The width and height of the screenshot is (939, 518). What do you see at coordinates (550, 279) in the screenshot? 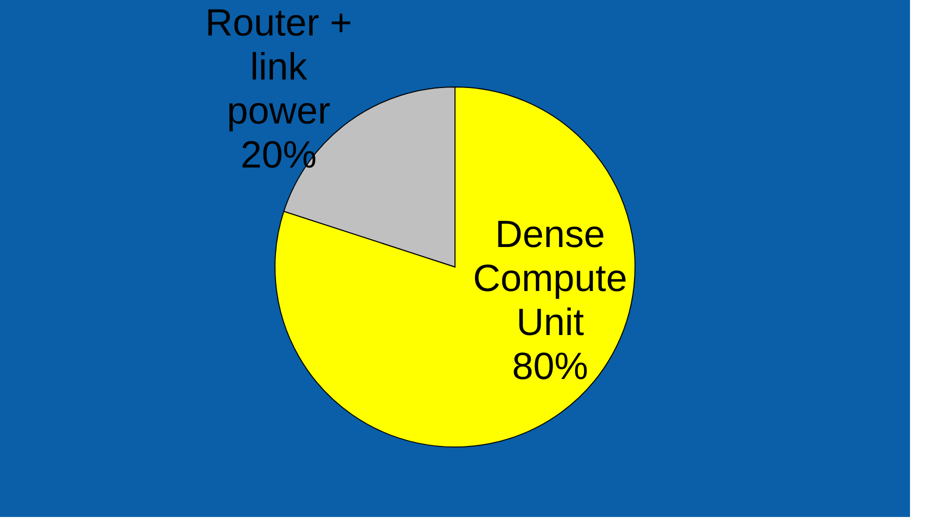
I see `slice-label: Dense Compute Unit` at bounding box center [550, 279].